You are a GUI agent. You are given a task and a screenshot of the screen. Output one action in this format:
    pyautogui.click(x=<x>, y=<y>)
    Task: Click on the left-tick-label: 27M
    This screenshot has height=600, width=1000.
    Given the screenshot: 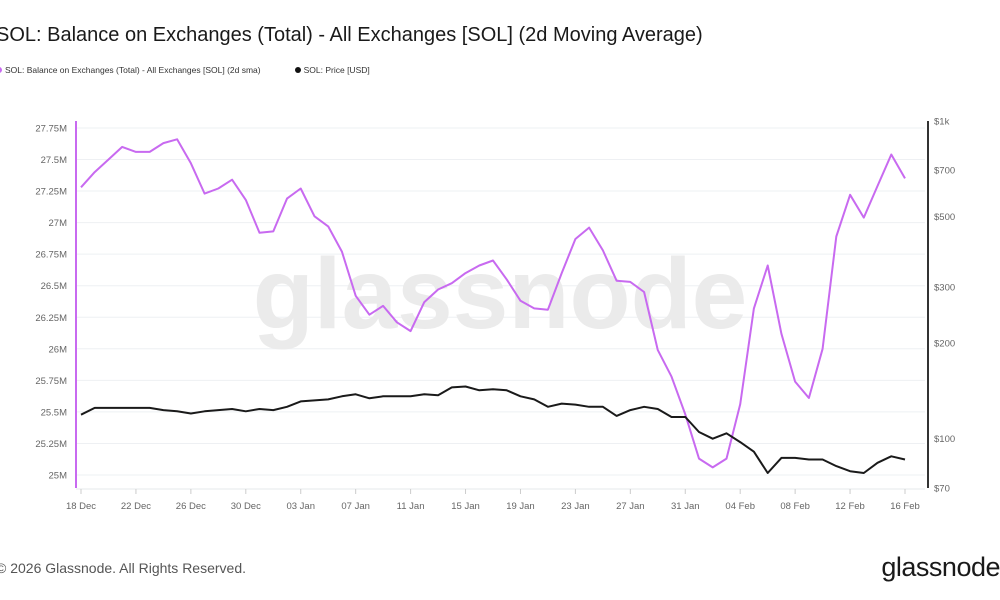 What is the action you would take?
    pyautogui.click(x=58, y=223)
    